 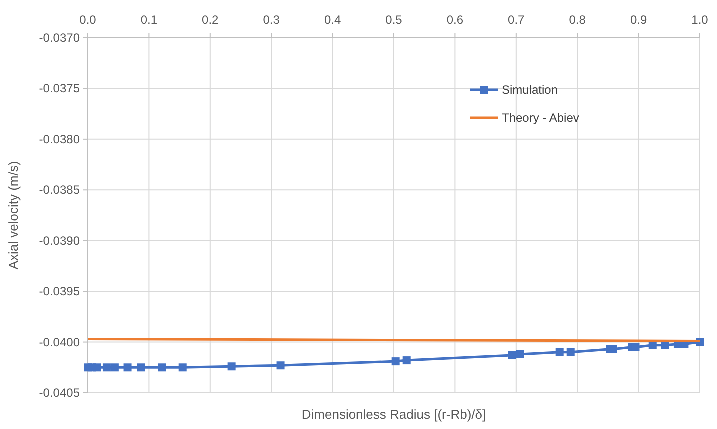 What do you see at coordinates (59, 291) in the screenshot?
I see `y-tick-label: -0.0395` at bounding box center [59, 291].